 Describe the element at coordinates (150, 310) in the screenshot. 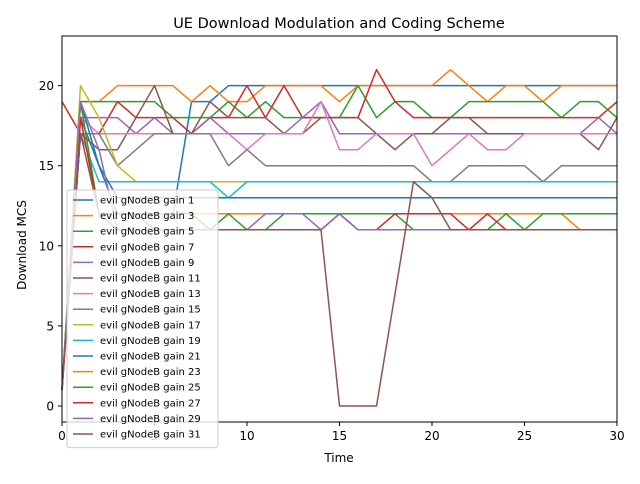

I see `legend-label: evil gNodeB gain 15` at that location.